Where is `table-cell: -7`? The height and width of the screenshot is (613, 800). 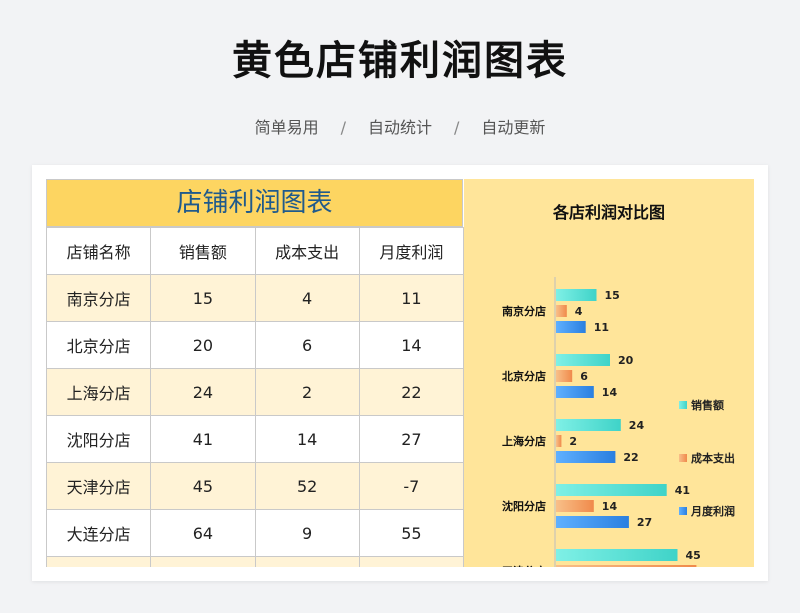 table-cell: -7 is located at coordinates (411, 486).